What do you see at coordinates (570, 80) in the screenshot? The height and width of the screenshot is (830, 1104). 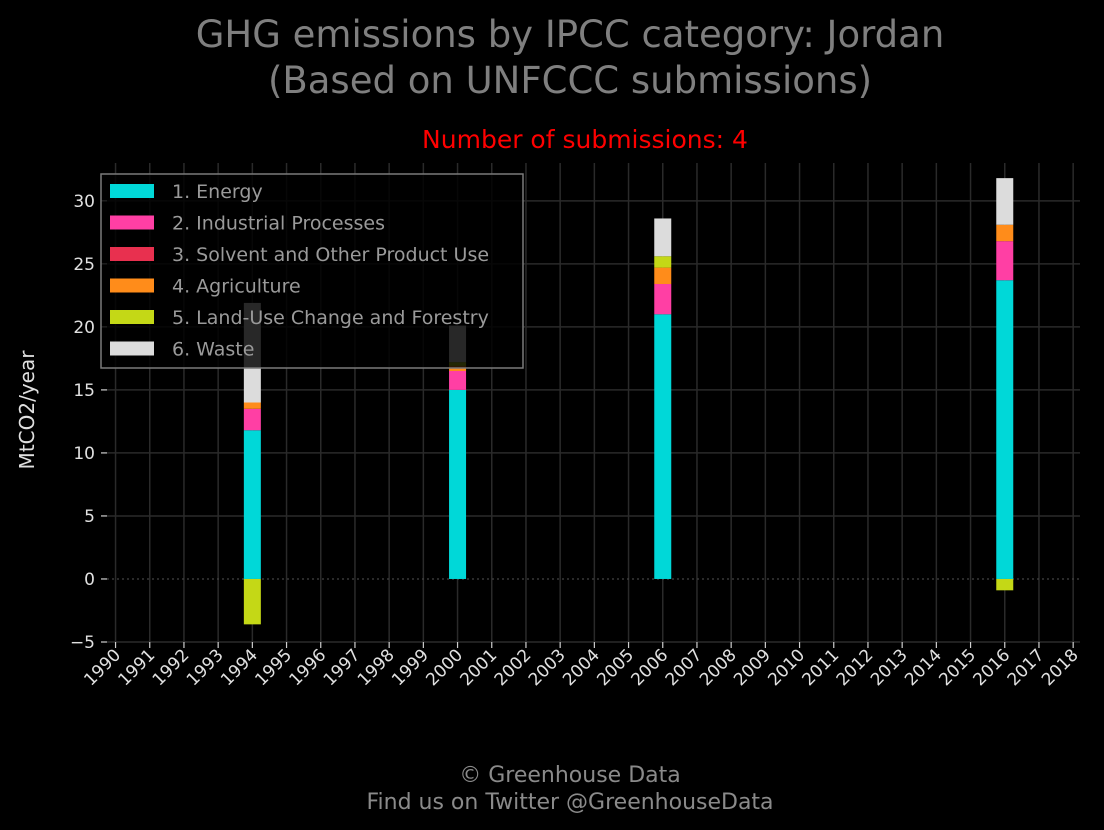 I see `chart-title-line-2: (Based on UNFCCC submissions)` at bounding box center [570, 80].